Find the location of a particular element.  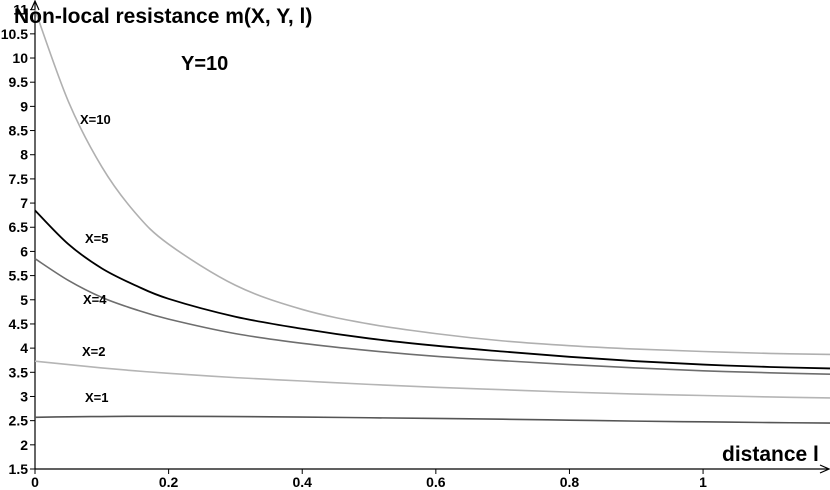

y-tick-label: 1.5 is located at coordinates (19, 469).